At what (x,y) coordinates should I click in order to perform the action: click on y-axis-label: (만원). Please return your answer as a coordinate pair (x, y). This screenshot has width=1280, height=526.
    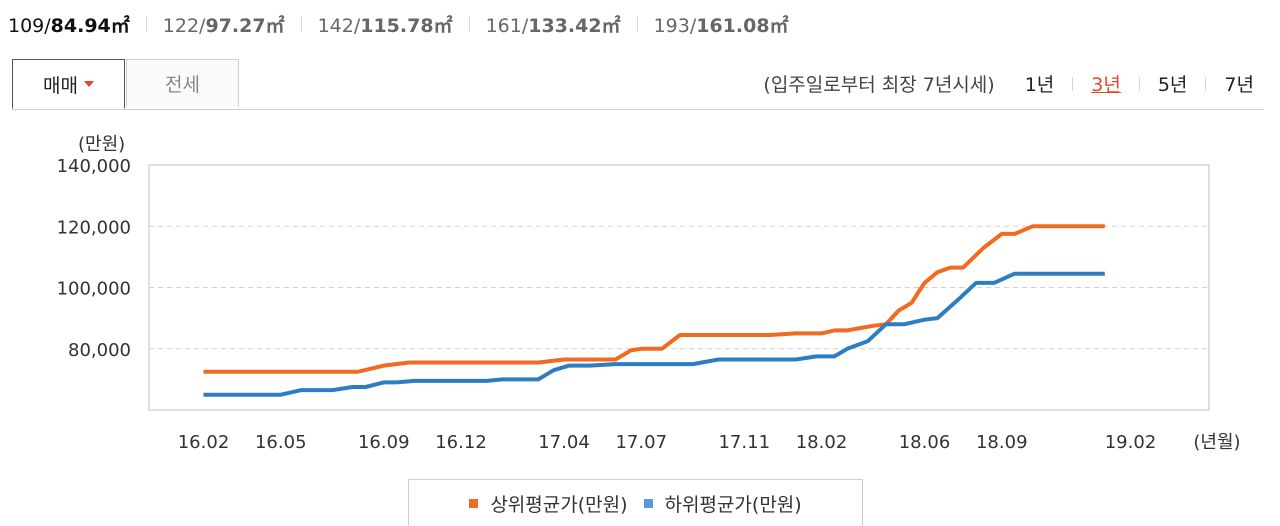
    Looking at the image, I should click on (101, 144).